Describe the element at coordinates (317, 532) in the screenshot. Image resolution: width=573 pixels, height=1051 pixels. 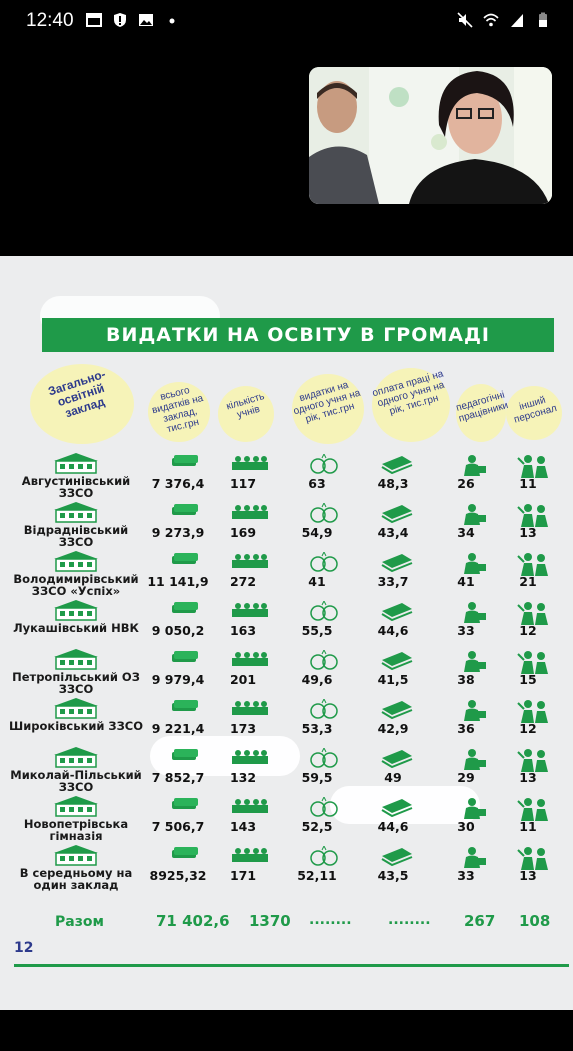
I see `cell-per-student: 54,9` at that location.